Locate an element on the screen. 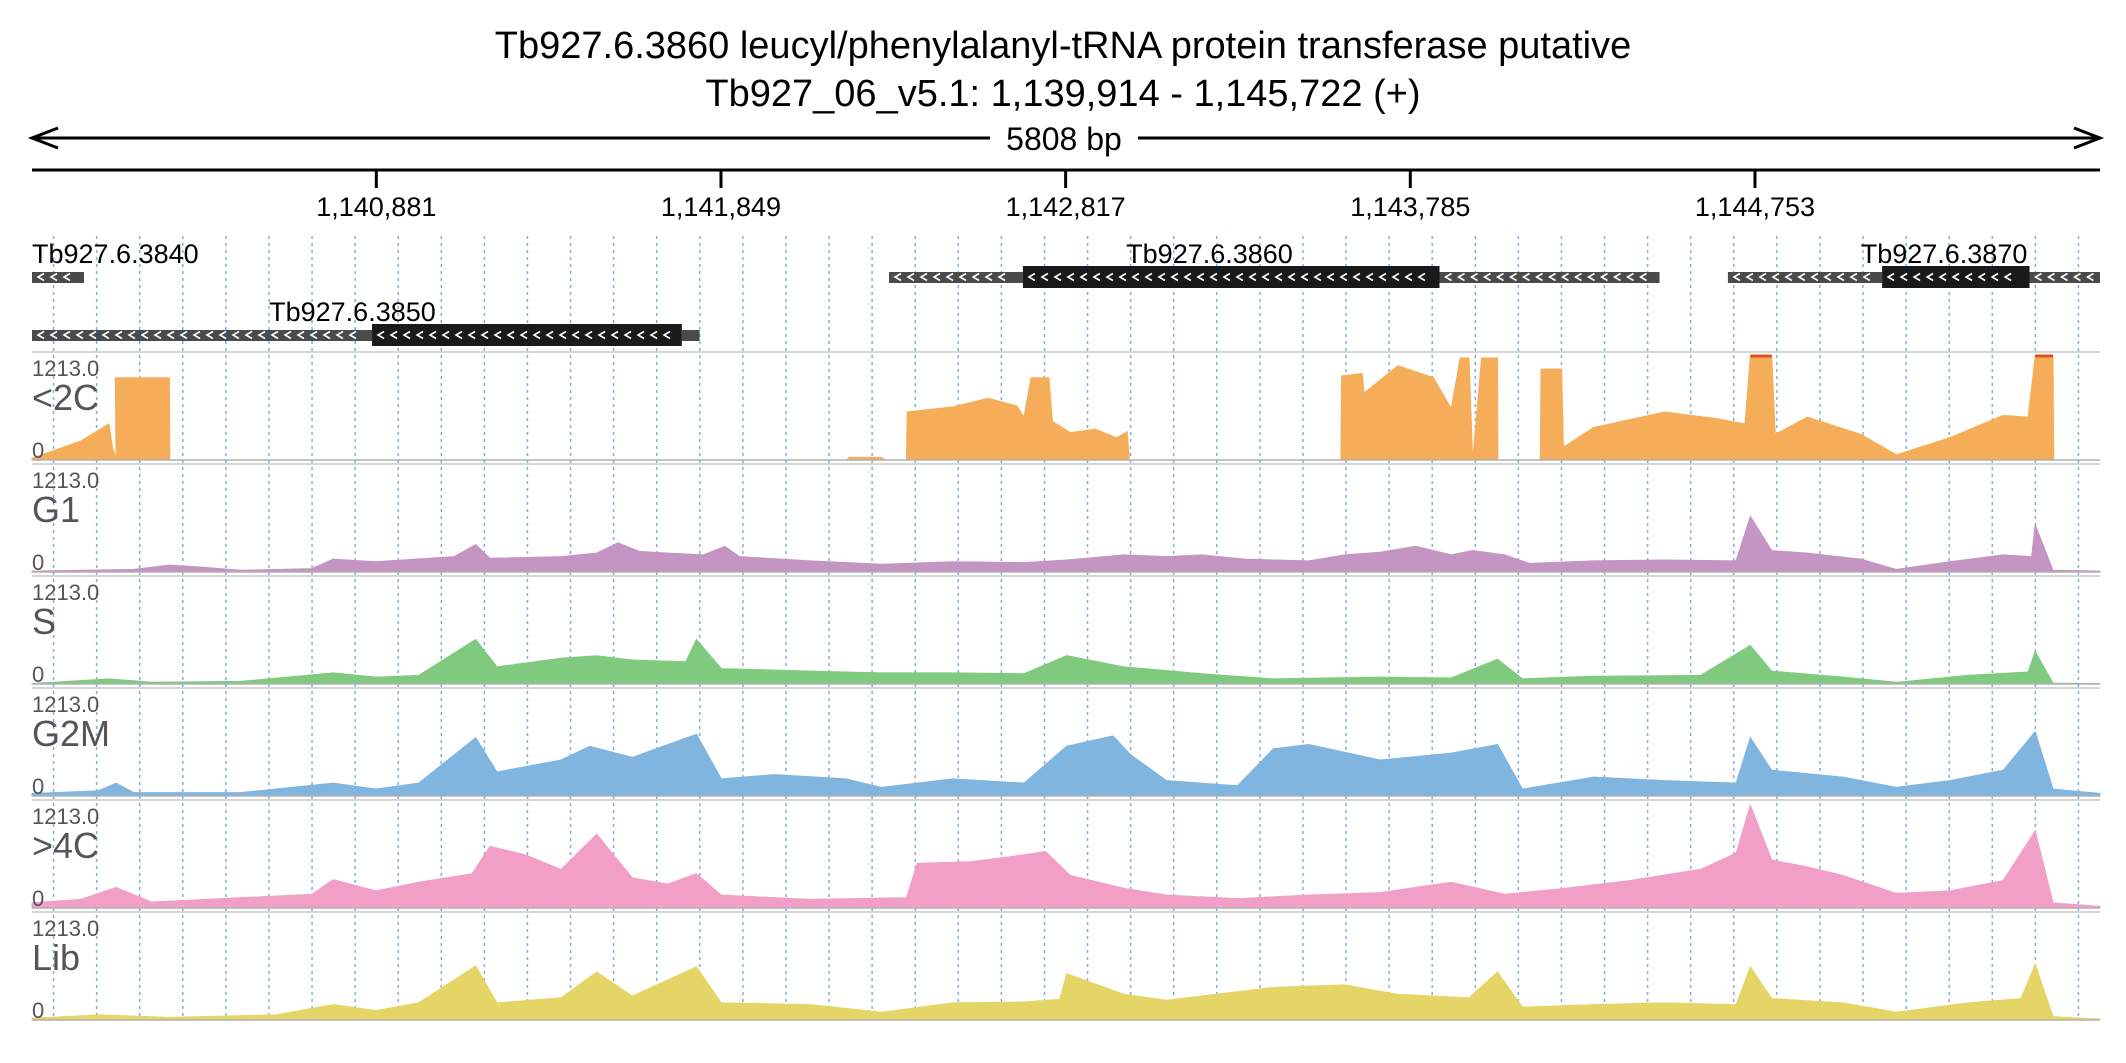 This screenshot has width=2126, height=1063. track-zero-label-3: 0 is located at coordinates (38, 786).